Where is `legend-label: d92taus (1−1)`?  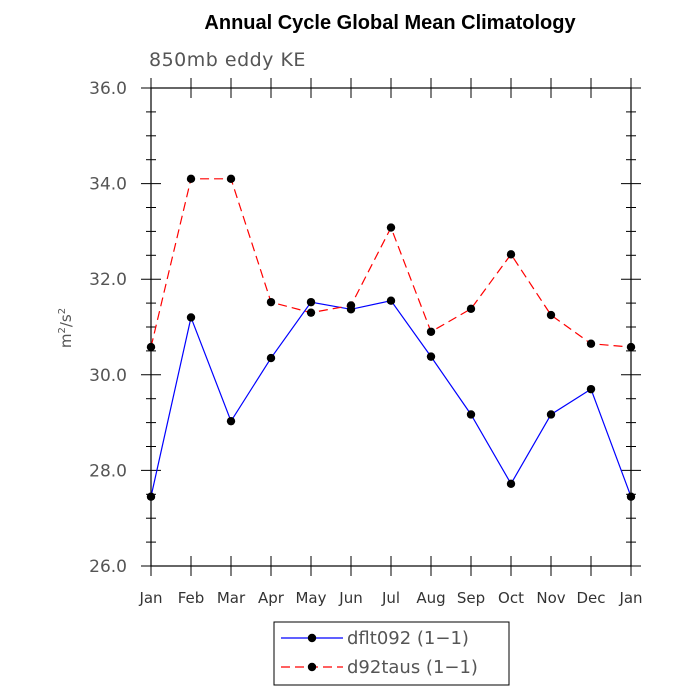
legend-label: d92taus (1−1) is located at coordinates (412, 667).